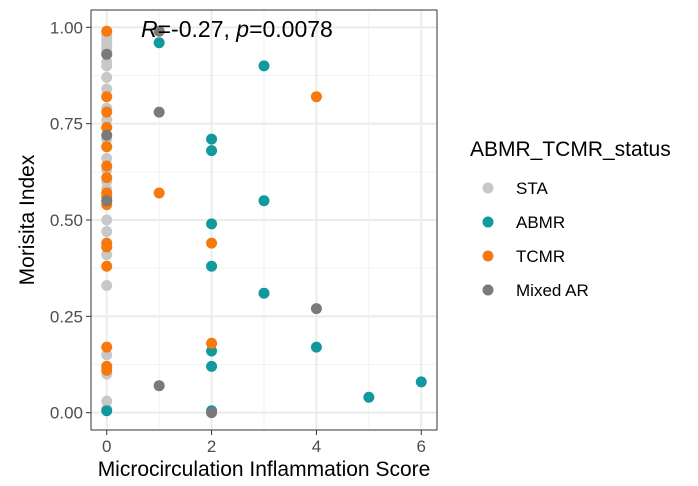 The height and width of the screenshot is (486, 698). Describe the element at coordinates (264, 469) in the screenshot. I see `x-axis-title: Microcirculation Inflammation Score` at that location.